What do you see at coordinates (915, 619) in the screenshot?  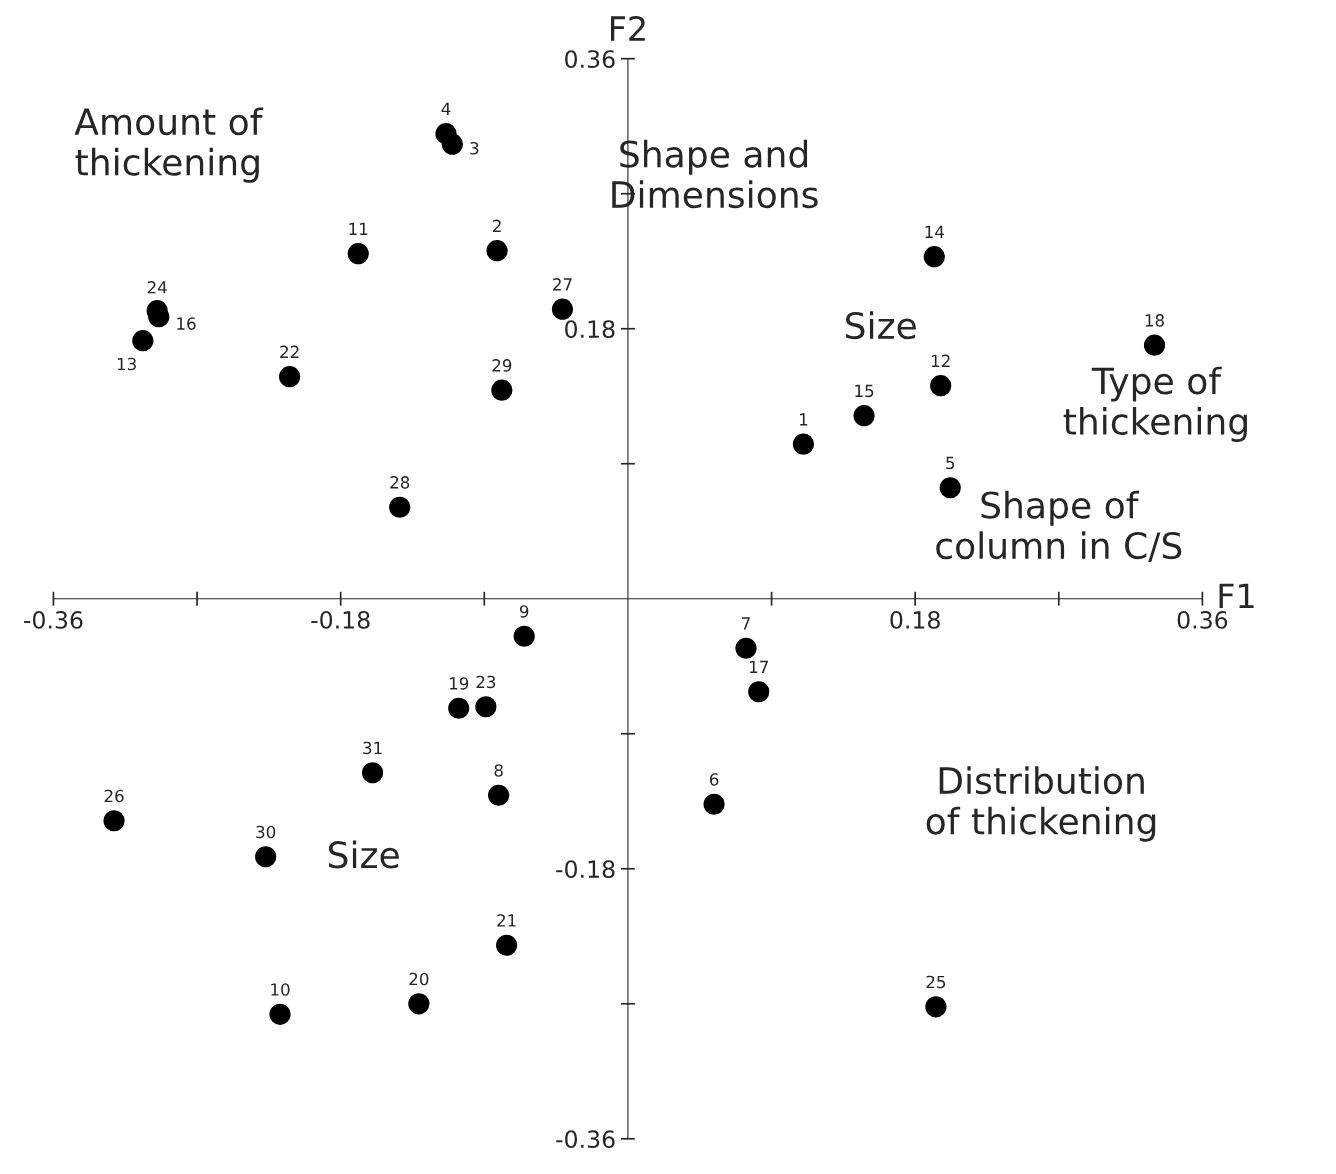 I see `x-tick-label: 0.18` at bounding box center [915, 619].